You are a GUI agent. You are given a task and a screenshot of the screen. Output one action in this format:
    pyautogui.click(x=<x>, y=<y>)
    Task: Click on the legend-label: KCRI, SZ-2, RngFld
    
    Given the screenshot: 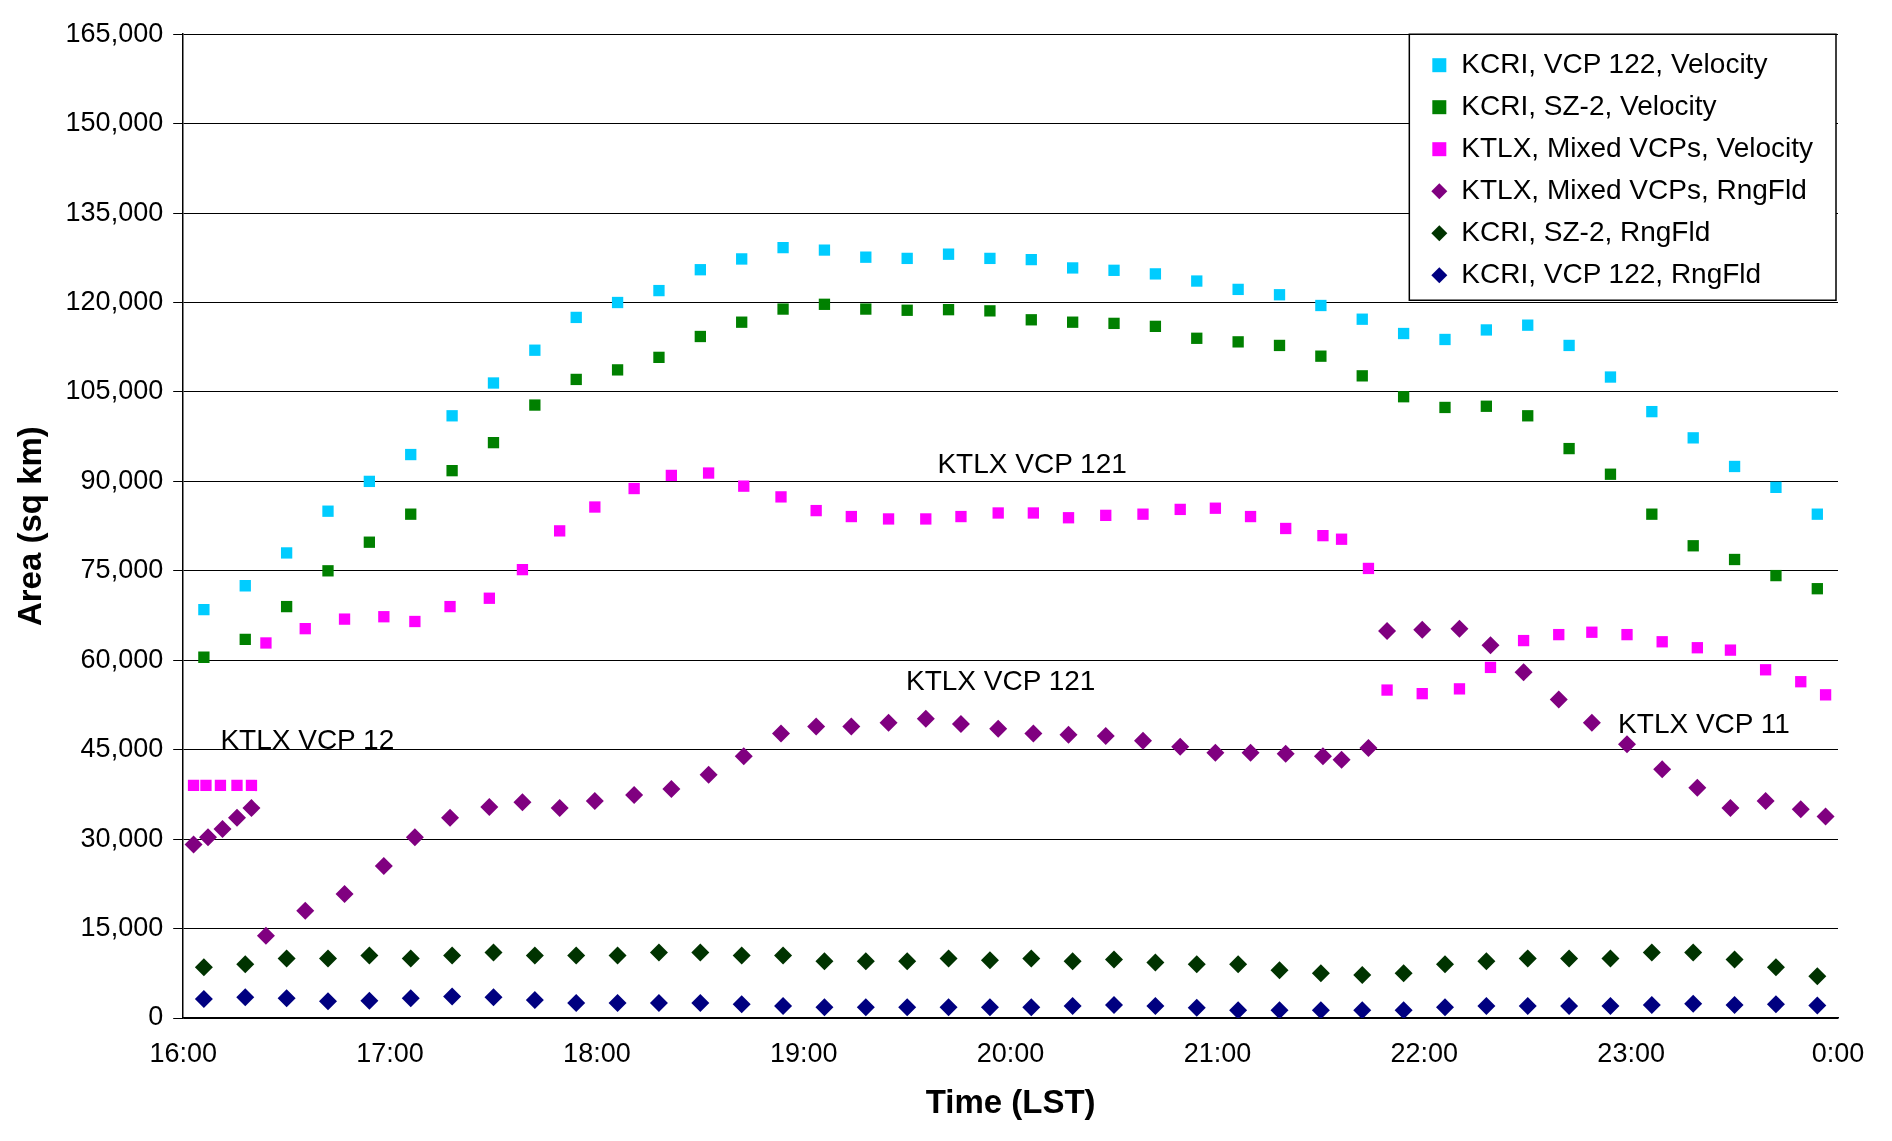 What is the action you would take?
    pyautogui.click(x=1586, y=231)
    